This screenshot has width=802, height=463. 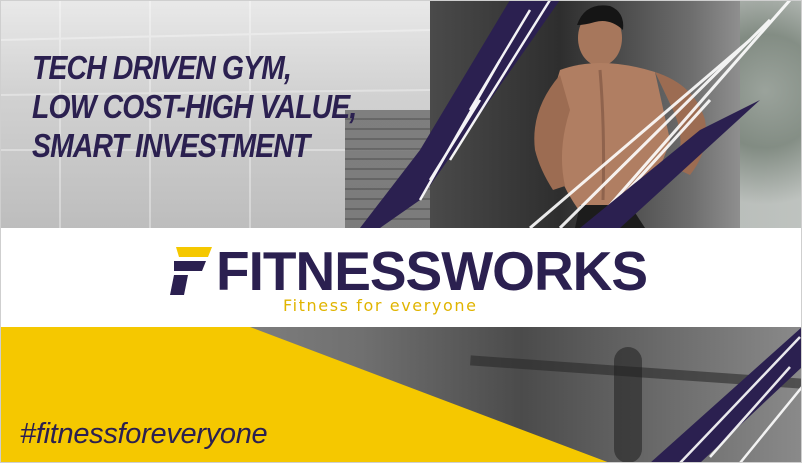 I want to click on hashtag: #fitnessforeveryone, so click(x=144, y=434).